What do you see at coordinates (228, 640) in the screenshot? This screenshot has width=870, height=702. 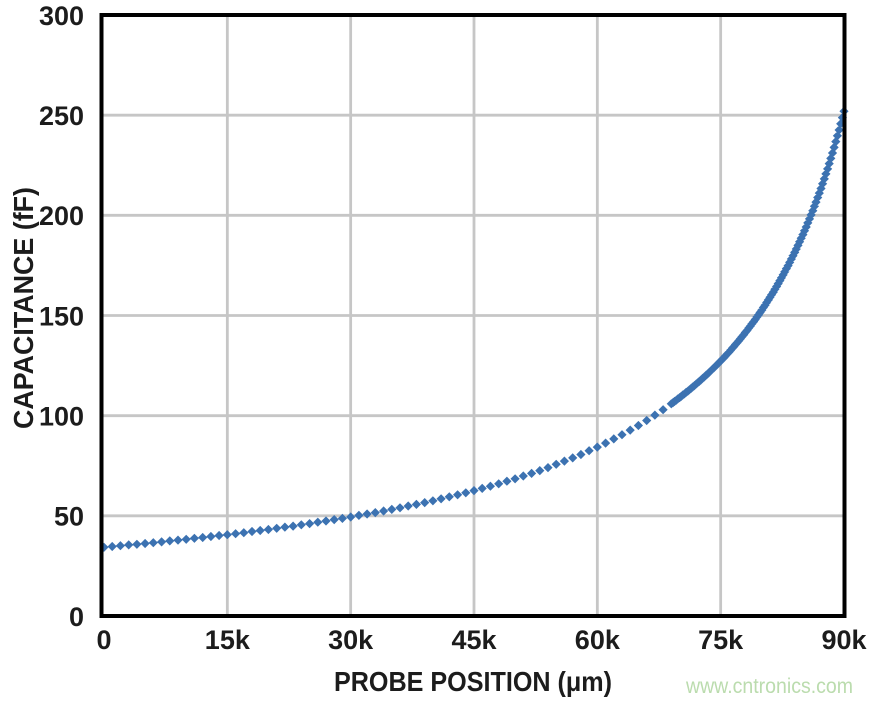 I see `x-tick-label: 15k` at bounding box center [228, 640].